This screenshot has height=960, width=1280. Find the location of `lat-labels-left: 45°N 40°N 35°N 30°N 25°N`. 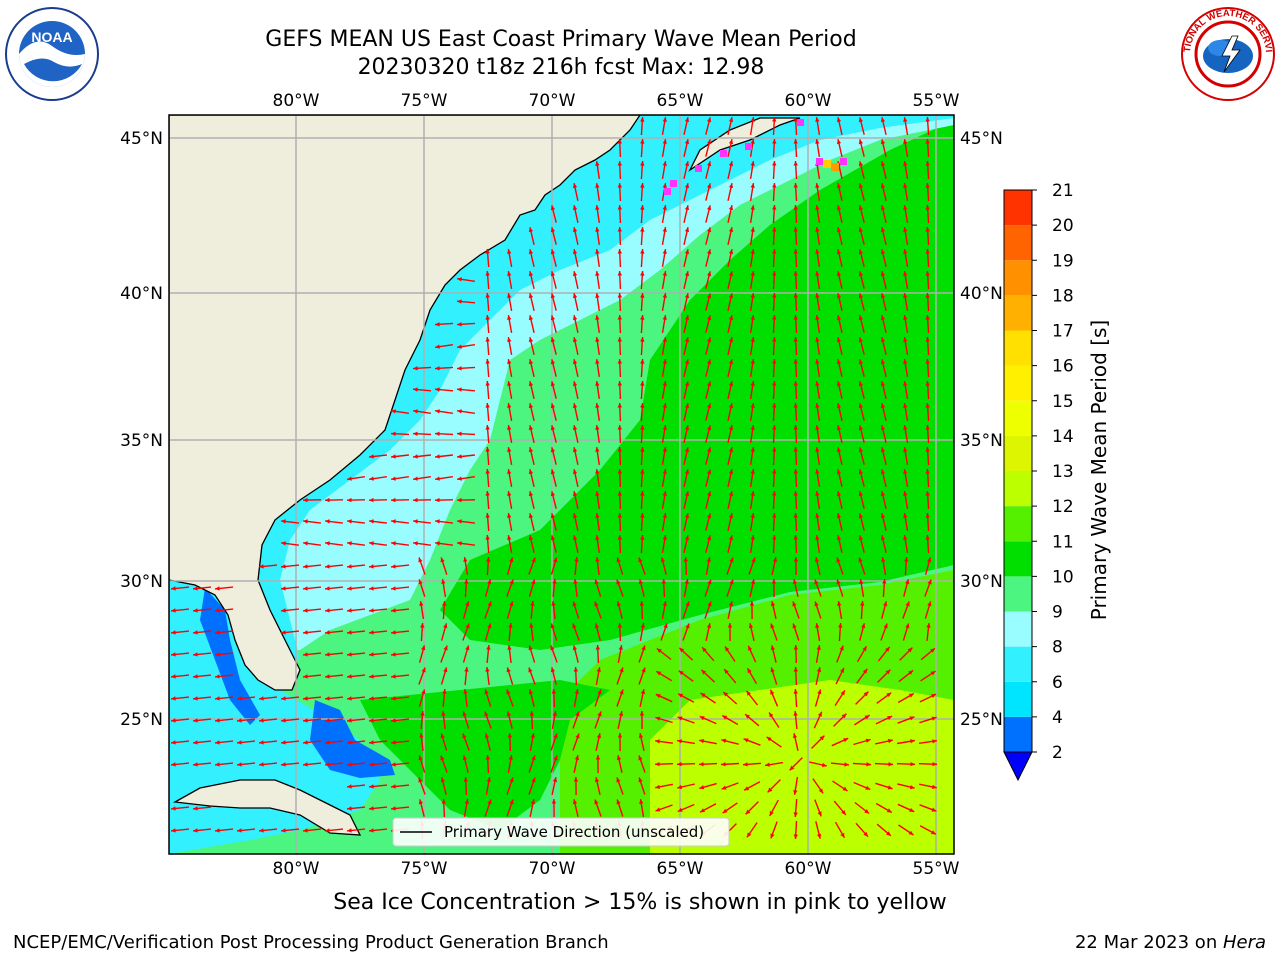

lat-labels-left: 45°N 40°N 35°N 30°N 25°N is located at coordinates (141, 429).